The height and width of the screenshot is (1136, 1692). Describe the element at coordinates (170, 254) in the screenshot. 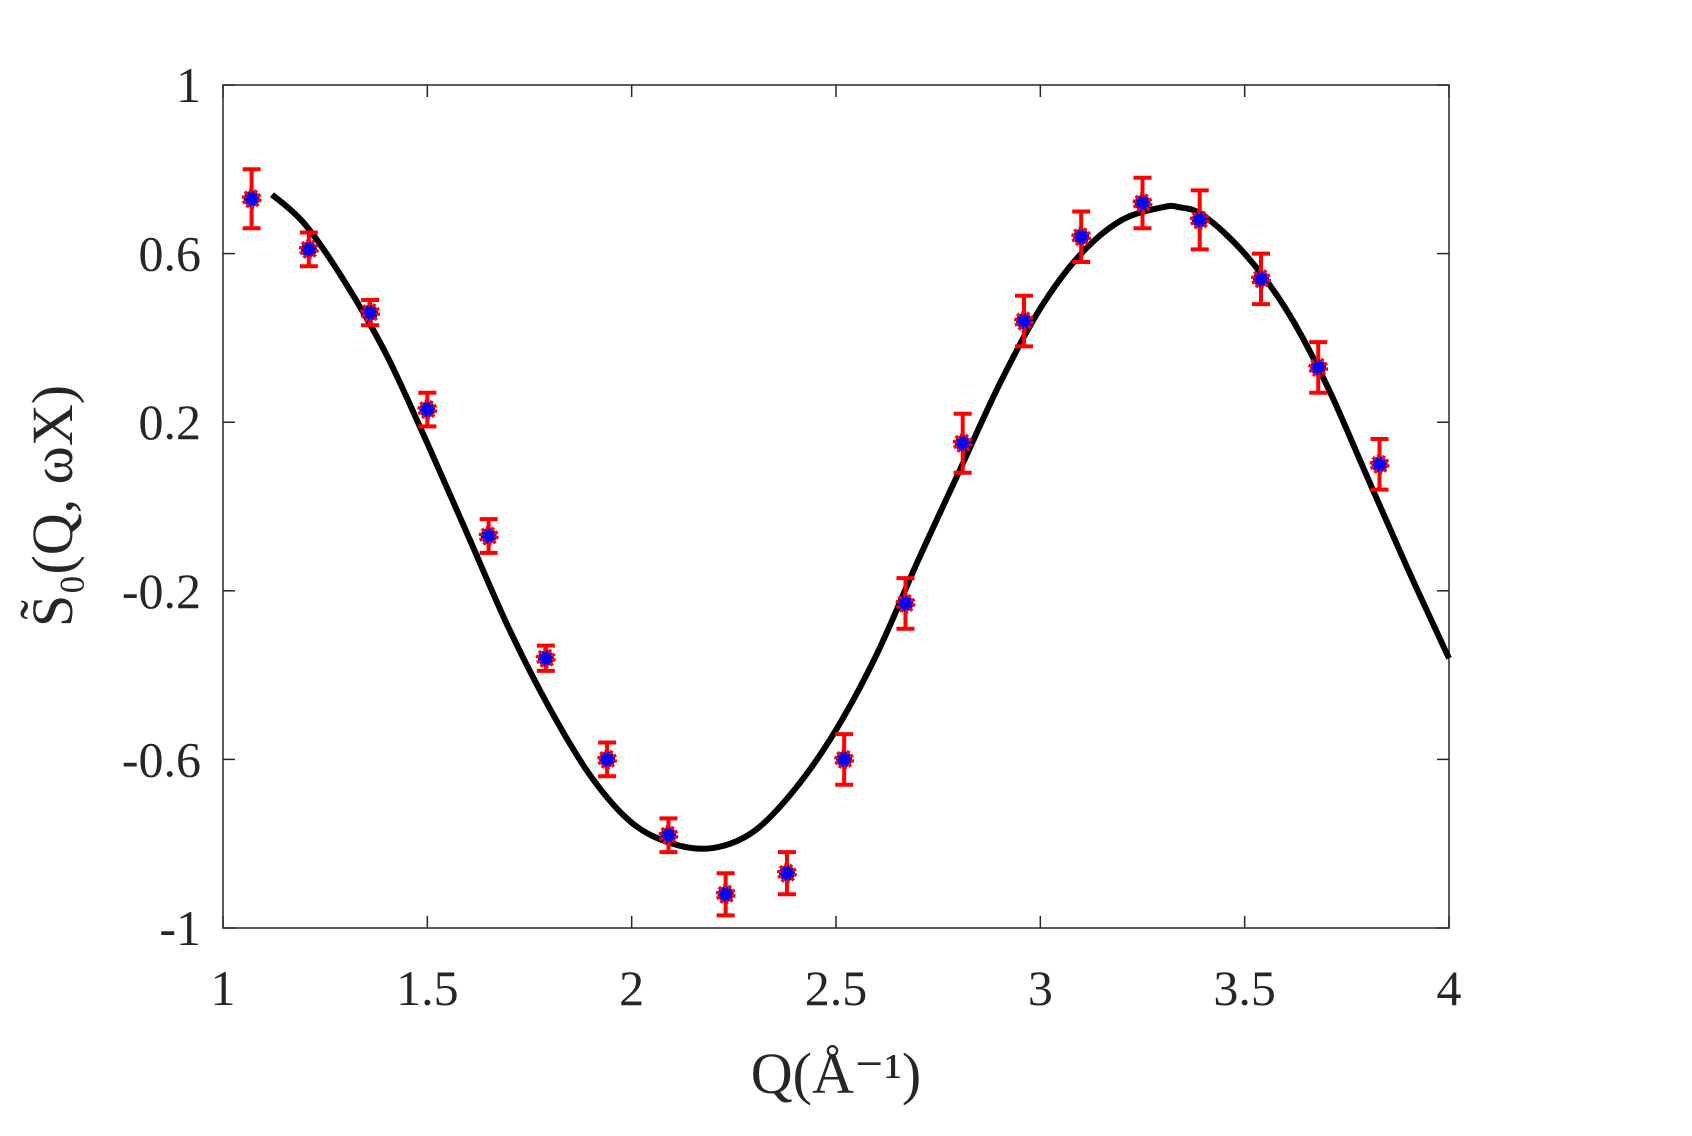

I see `y-tick-label: 0.6` at that location.